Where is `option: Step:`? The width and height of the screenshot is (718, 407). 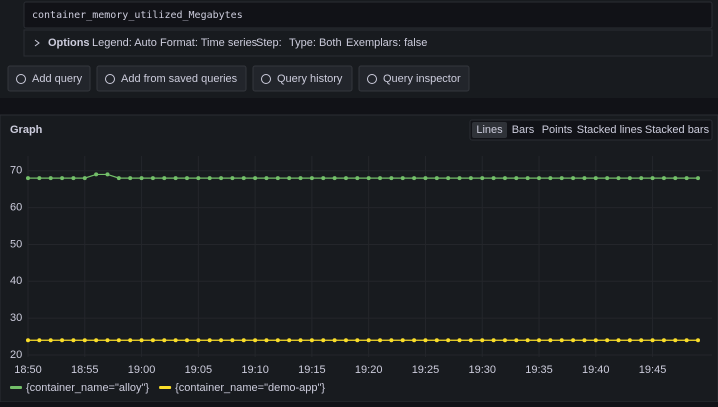
option: Step: is located at coordinates (269, 43).